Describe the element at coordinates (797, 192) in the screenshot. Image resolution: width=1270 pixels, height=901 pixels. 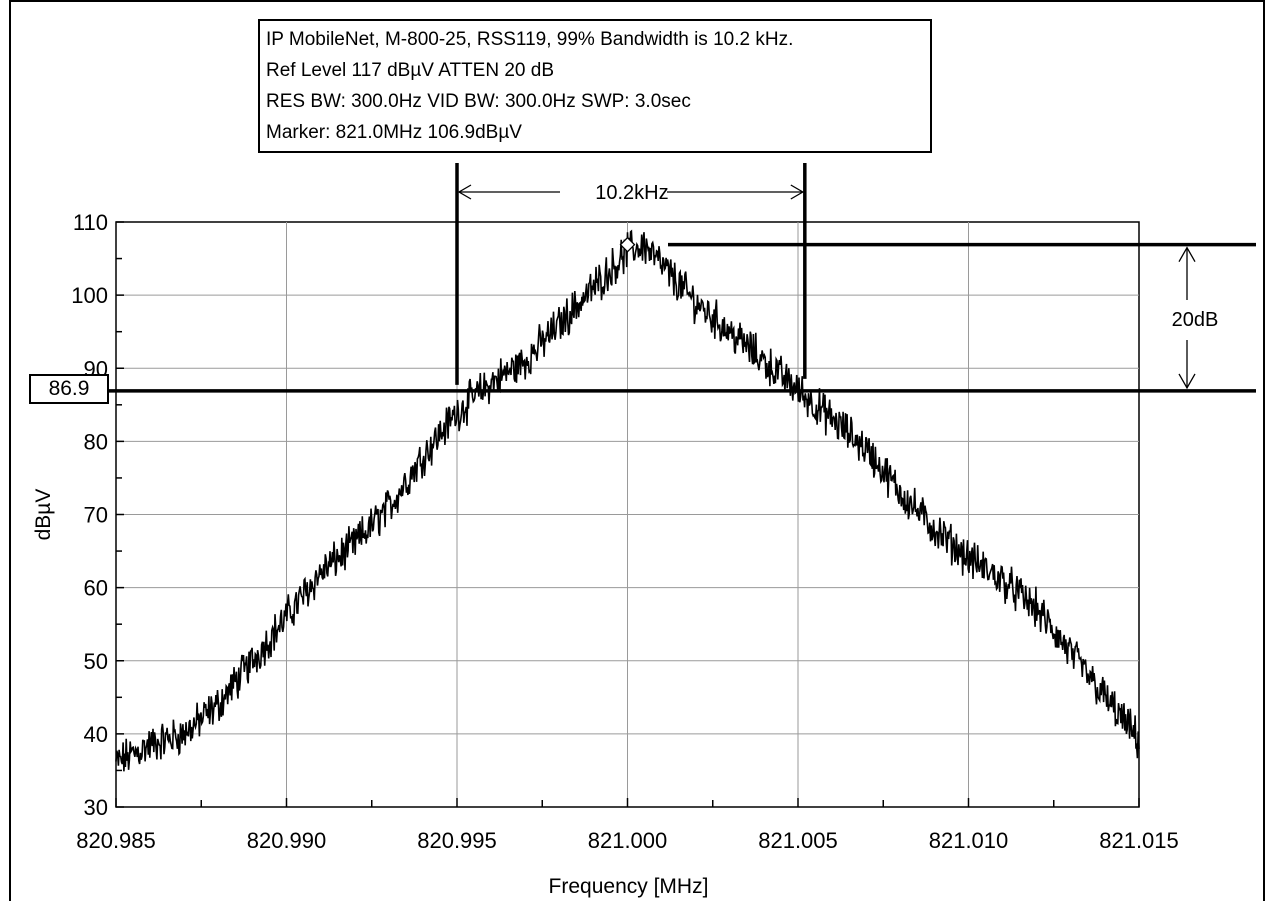
I see `bandwidth-arrowhead-right` at that location.